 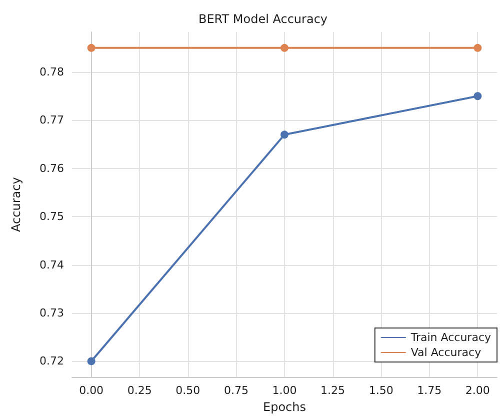 What do you see at coordinates (16, 204) in the screenshot?
I see `y-axis-title: Accuracy` at bounding box center [16, 204].